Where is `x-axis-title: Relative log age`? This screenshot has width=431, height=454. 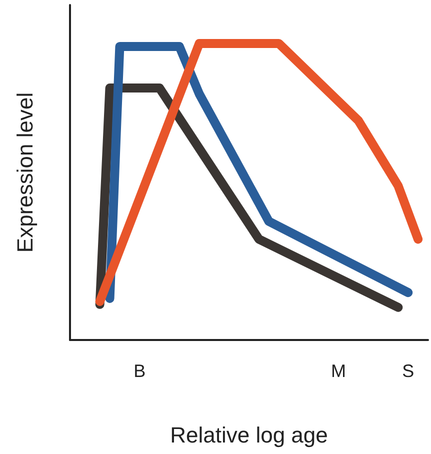 x-axis-title: Relative log age is located at coordinates (249, 435).